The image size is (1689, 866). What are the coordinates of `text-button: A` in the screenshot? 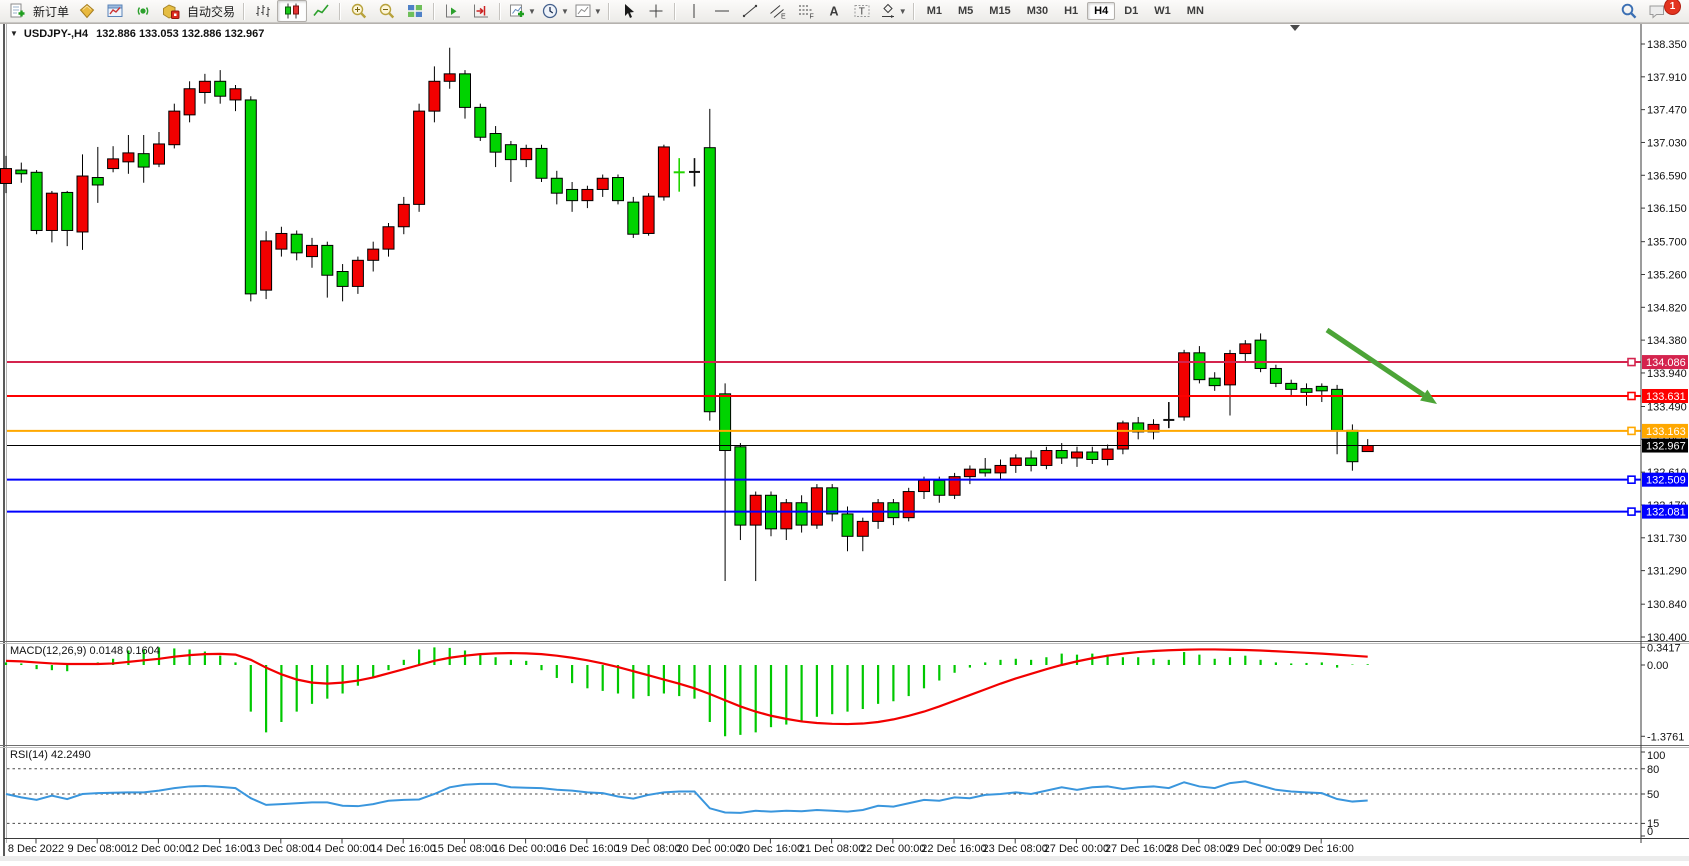 It's located at (834, 11).